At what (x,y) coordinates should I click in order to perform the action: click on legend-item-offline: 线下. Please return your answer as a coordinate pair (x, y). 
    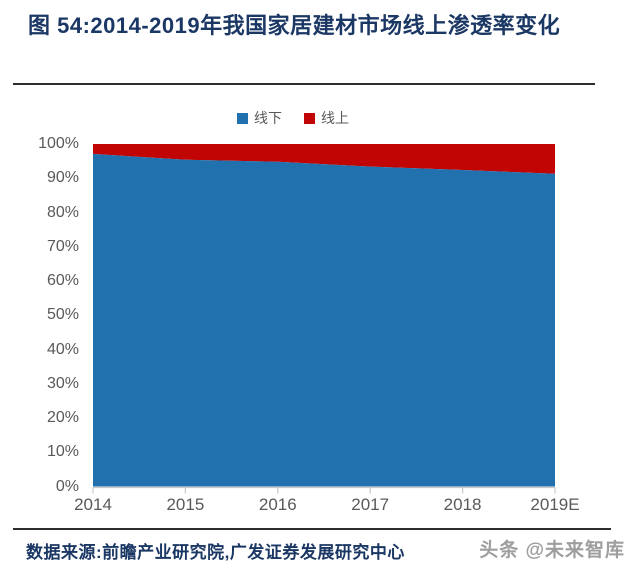
    Looking at the image, I should click on (259, 118).